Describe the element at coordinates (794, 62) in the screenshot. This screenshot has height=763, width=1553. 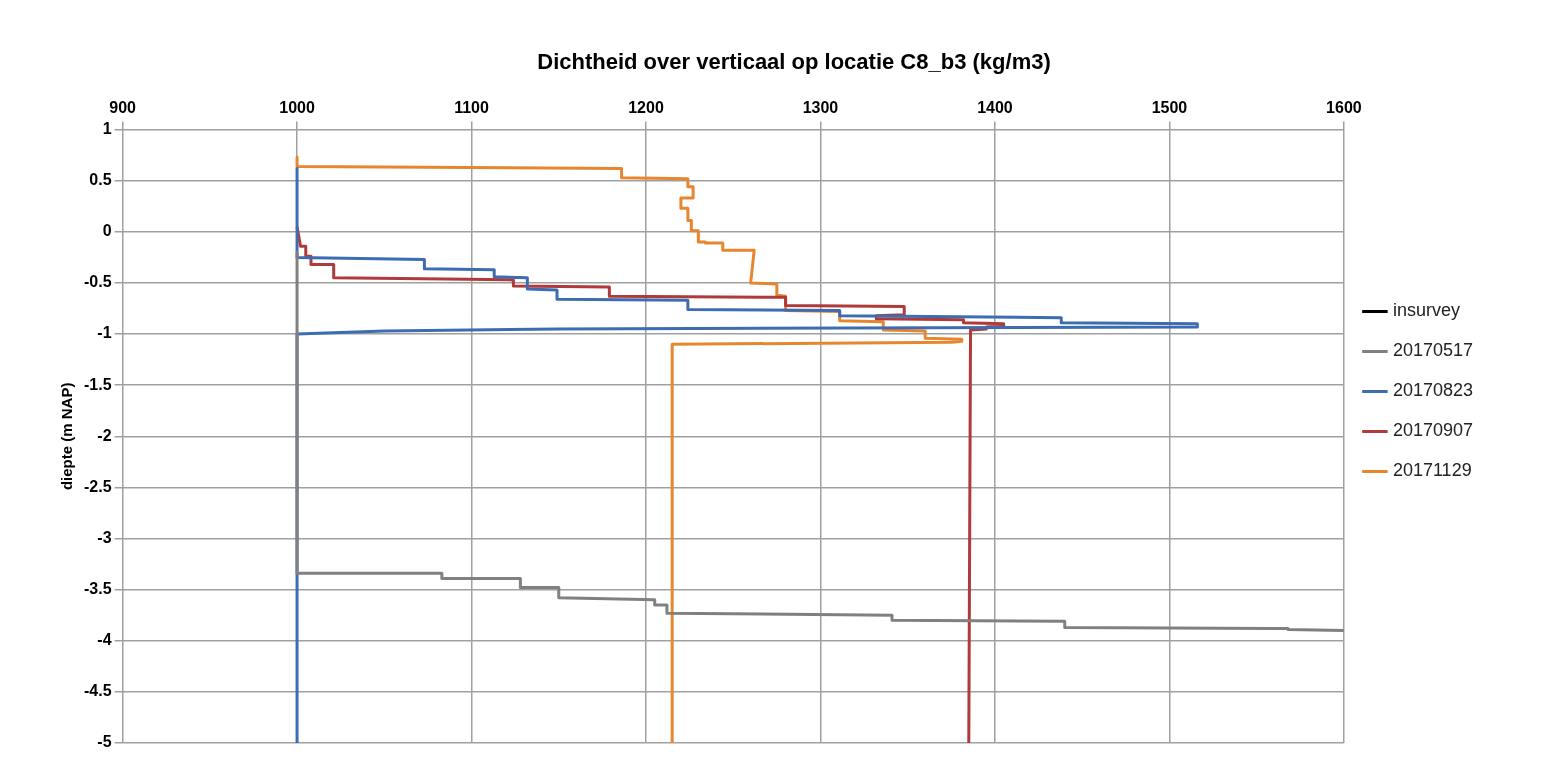
I see `chart-title: Dichtheid over verticaal op locatie C8_b3 (kg/m3)` at that location.